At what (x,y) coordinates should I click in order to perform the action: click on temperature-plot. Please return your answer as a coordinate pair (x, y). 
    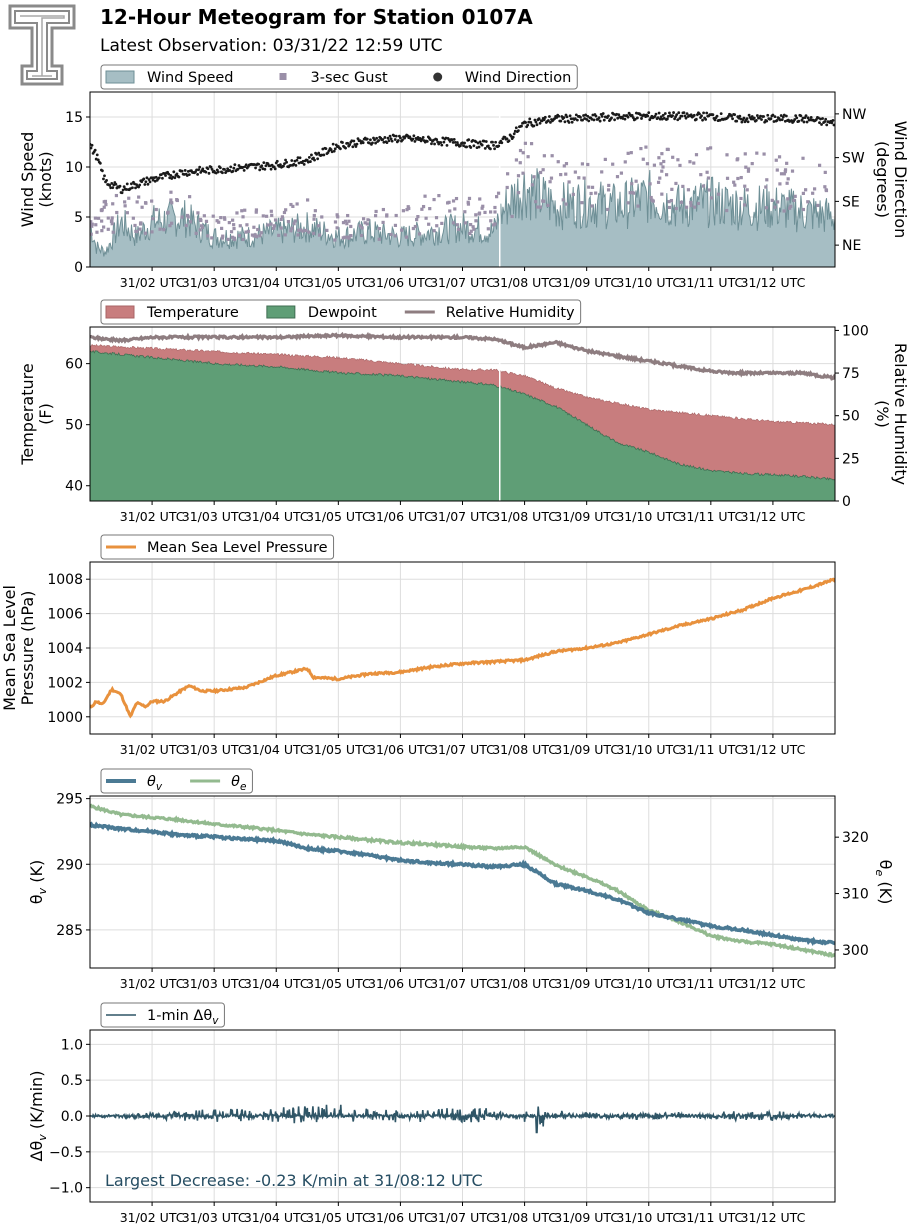
    Looking at the image, I should click on (462, 414).